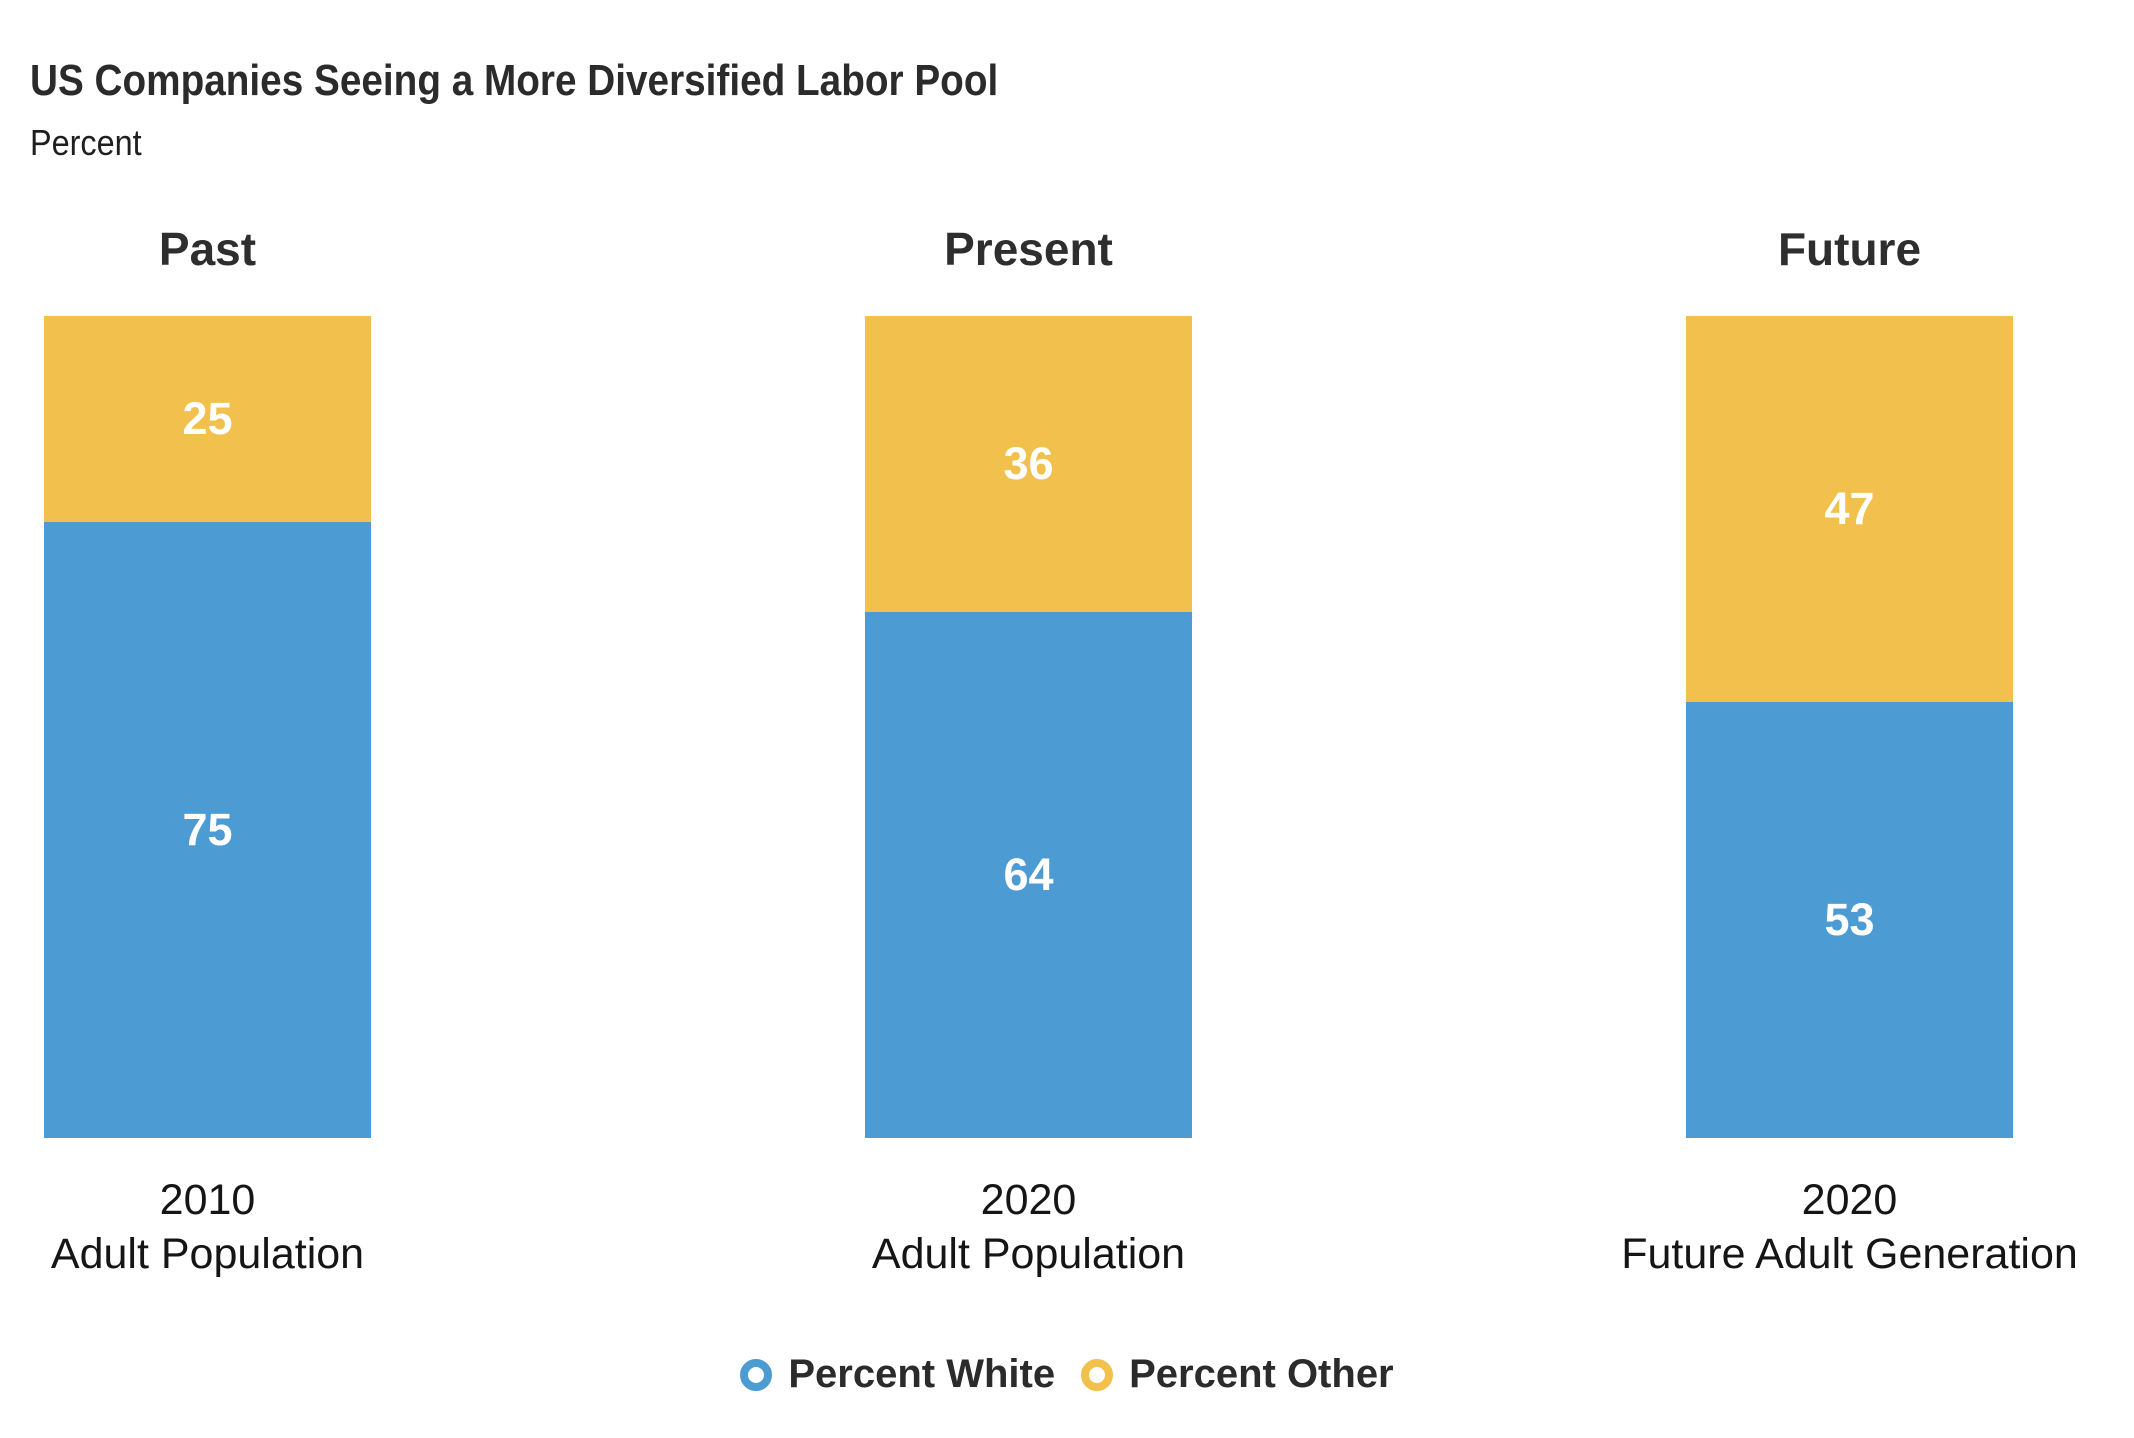 The width and height of the screenshot is (2134, 1438). I want to click on x-axis-label: 2020 Adult Population, so click(1029, 1227).